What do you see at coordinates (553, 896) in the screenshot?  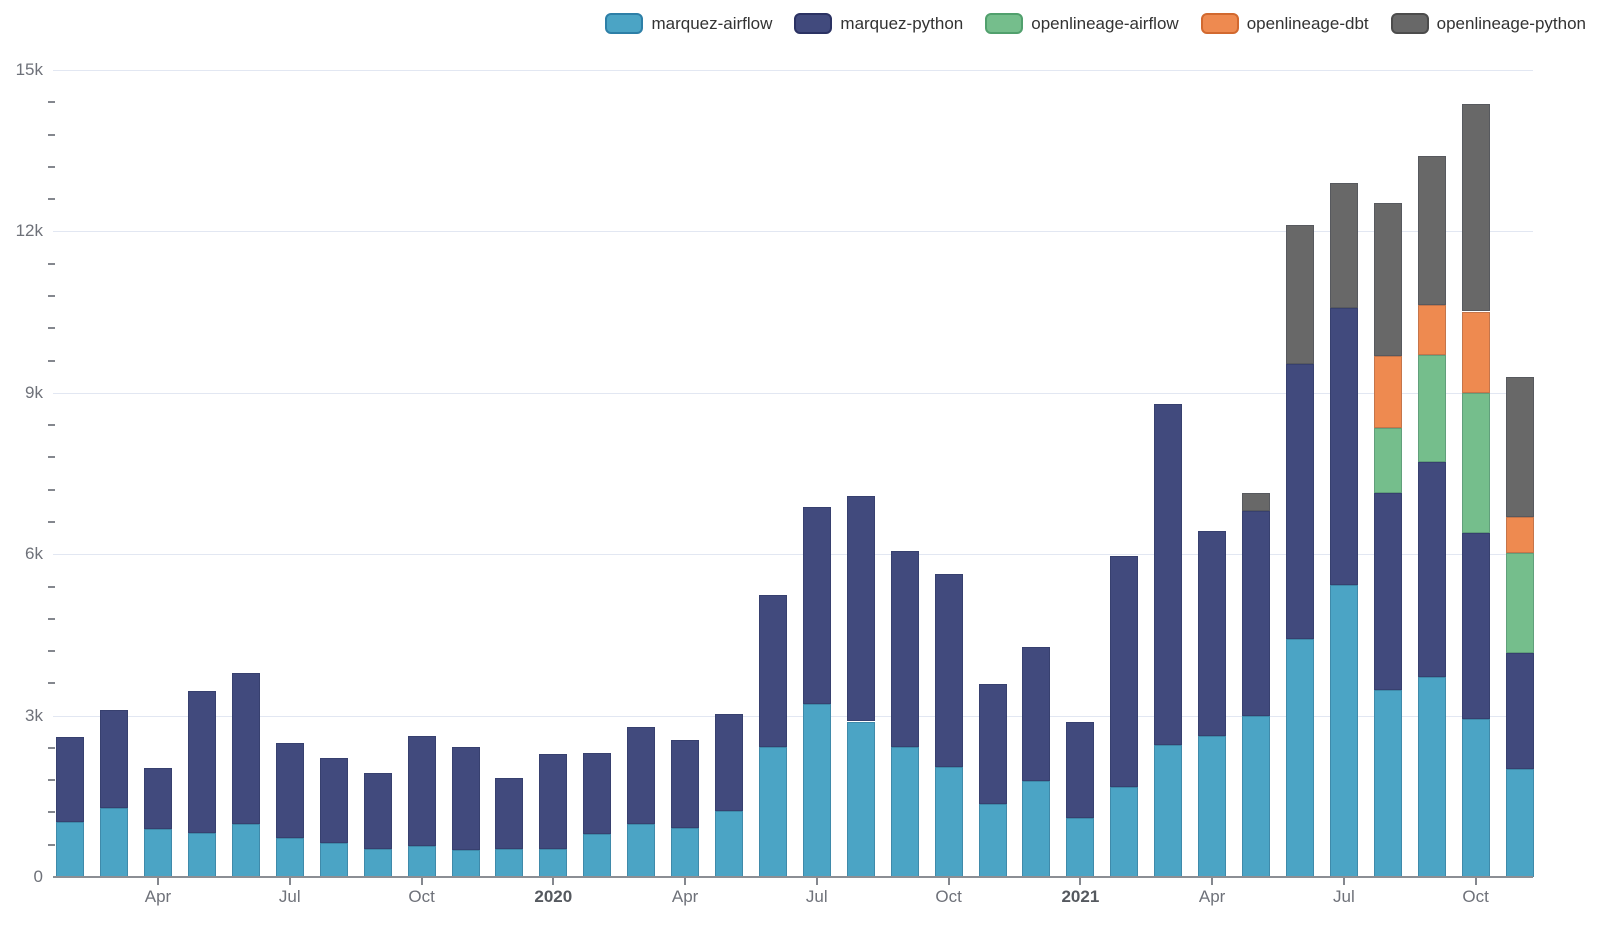 I see `x-tick-label: 2020` at bounding box center [553, 896].